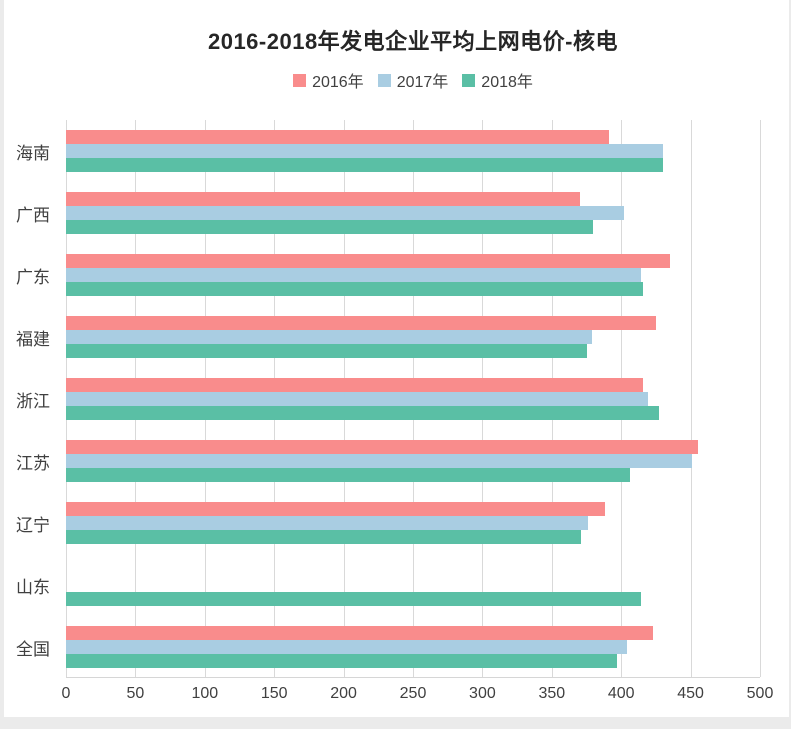  What do you see at coordinates (33, 525) in the screenshot?
I see `category-label-辽宁: 辽宁` at bounding box center [33, 525].